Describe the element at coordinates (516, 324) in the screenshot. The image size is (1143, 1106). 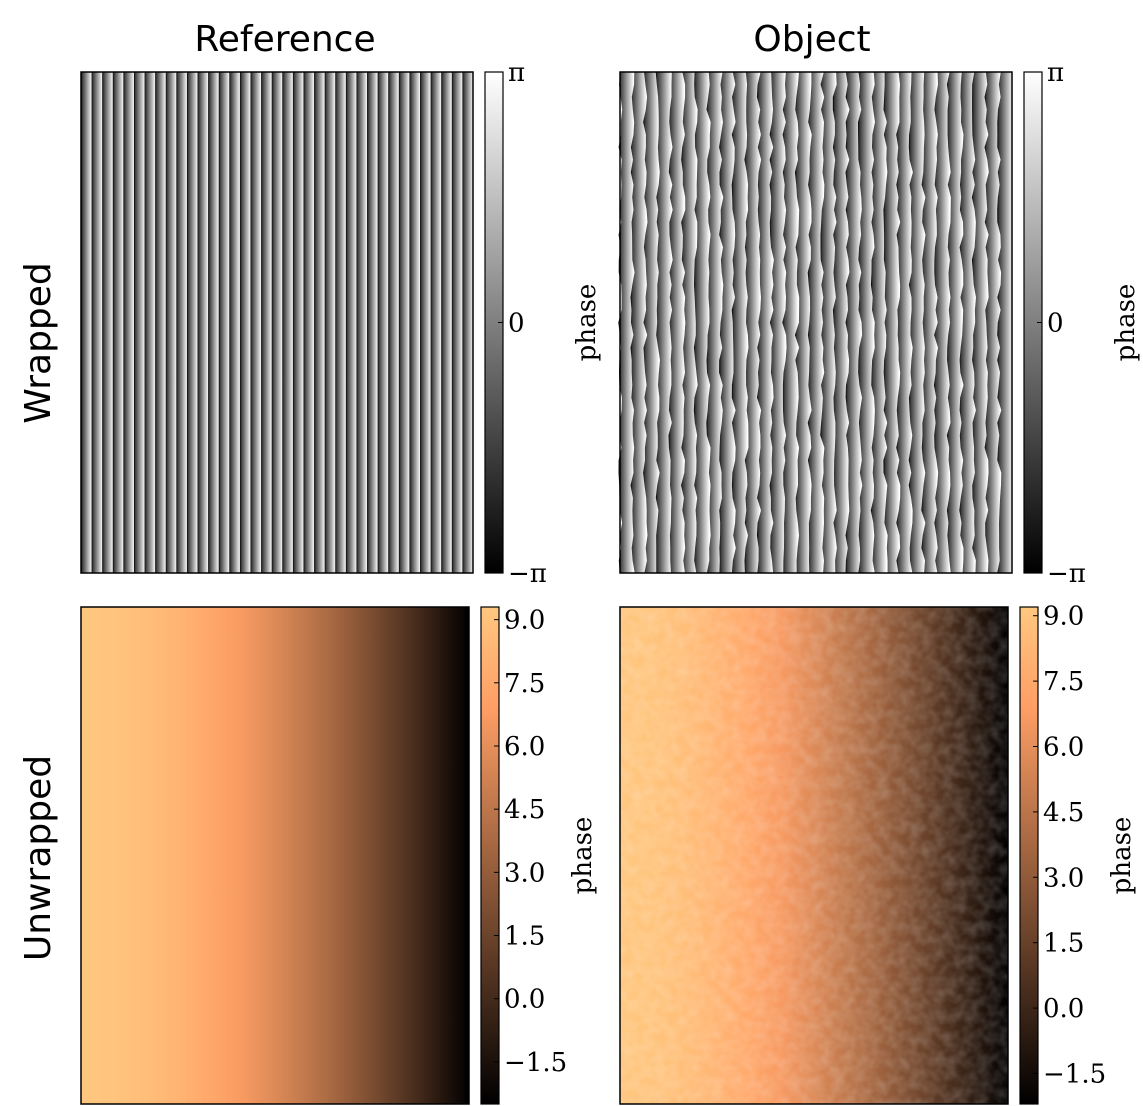
I see `colorbar-tick-label: 0` at that location.